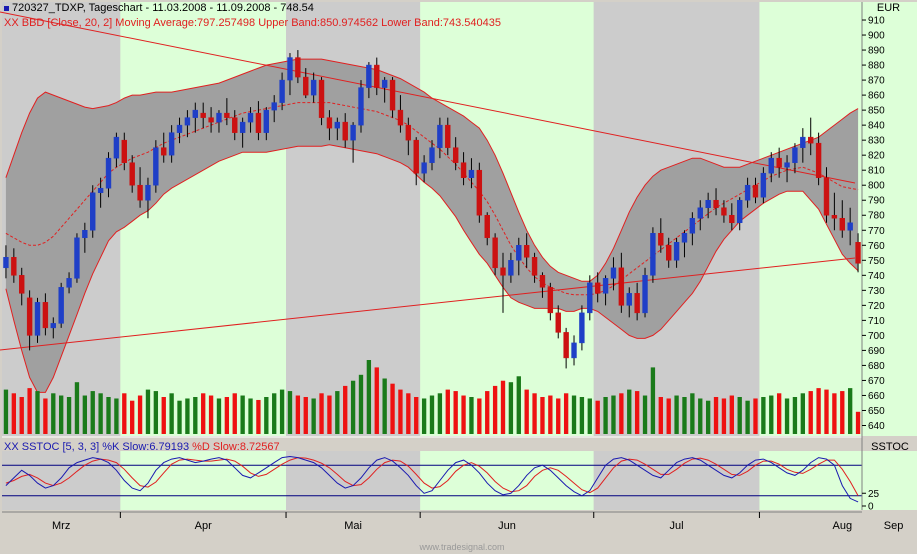 This screenshot has width=917, height=554. I want to click on stoch-toggle-icon: XX, so click(11, 447).